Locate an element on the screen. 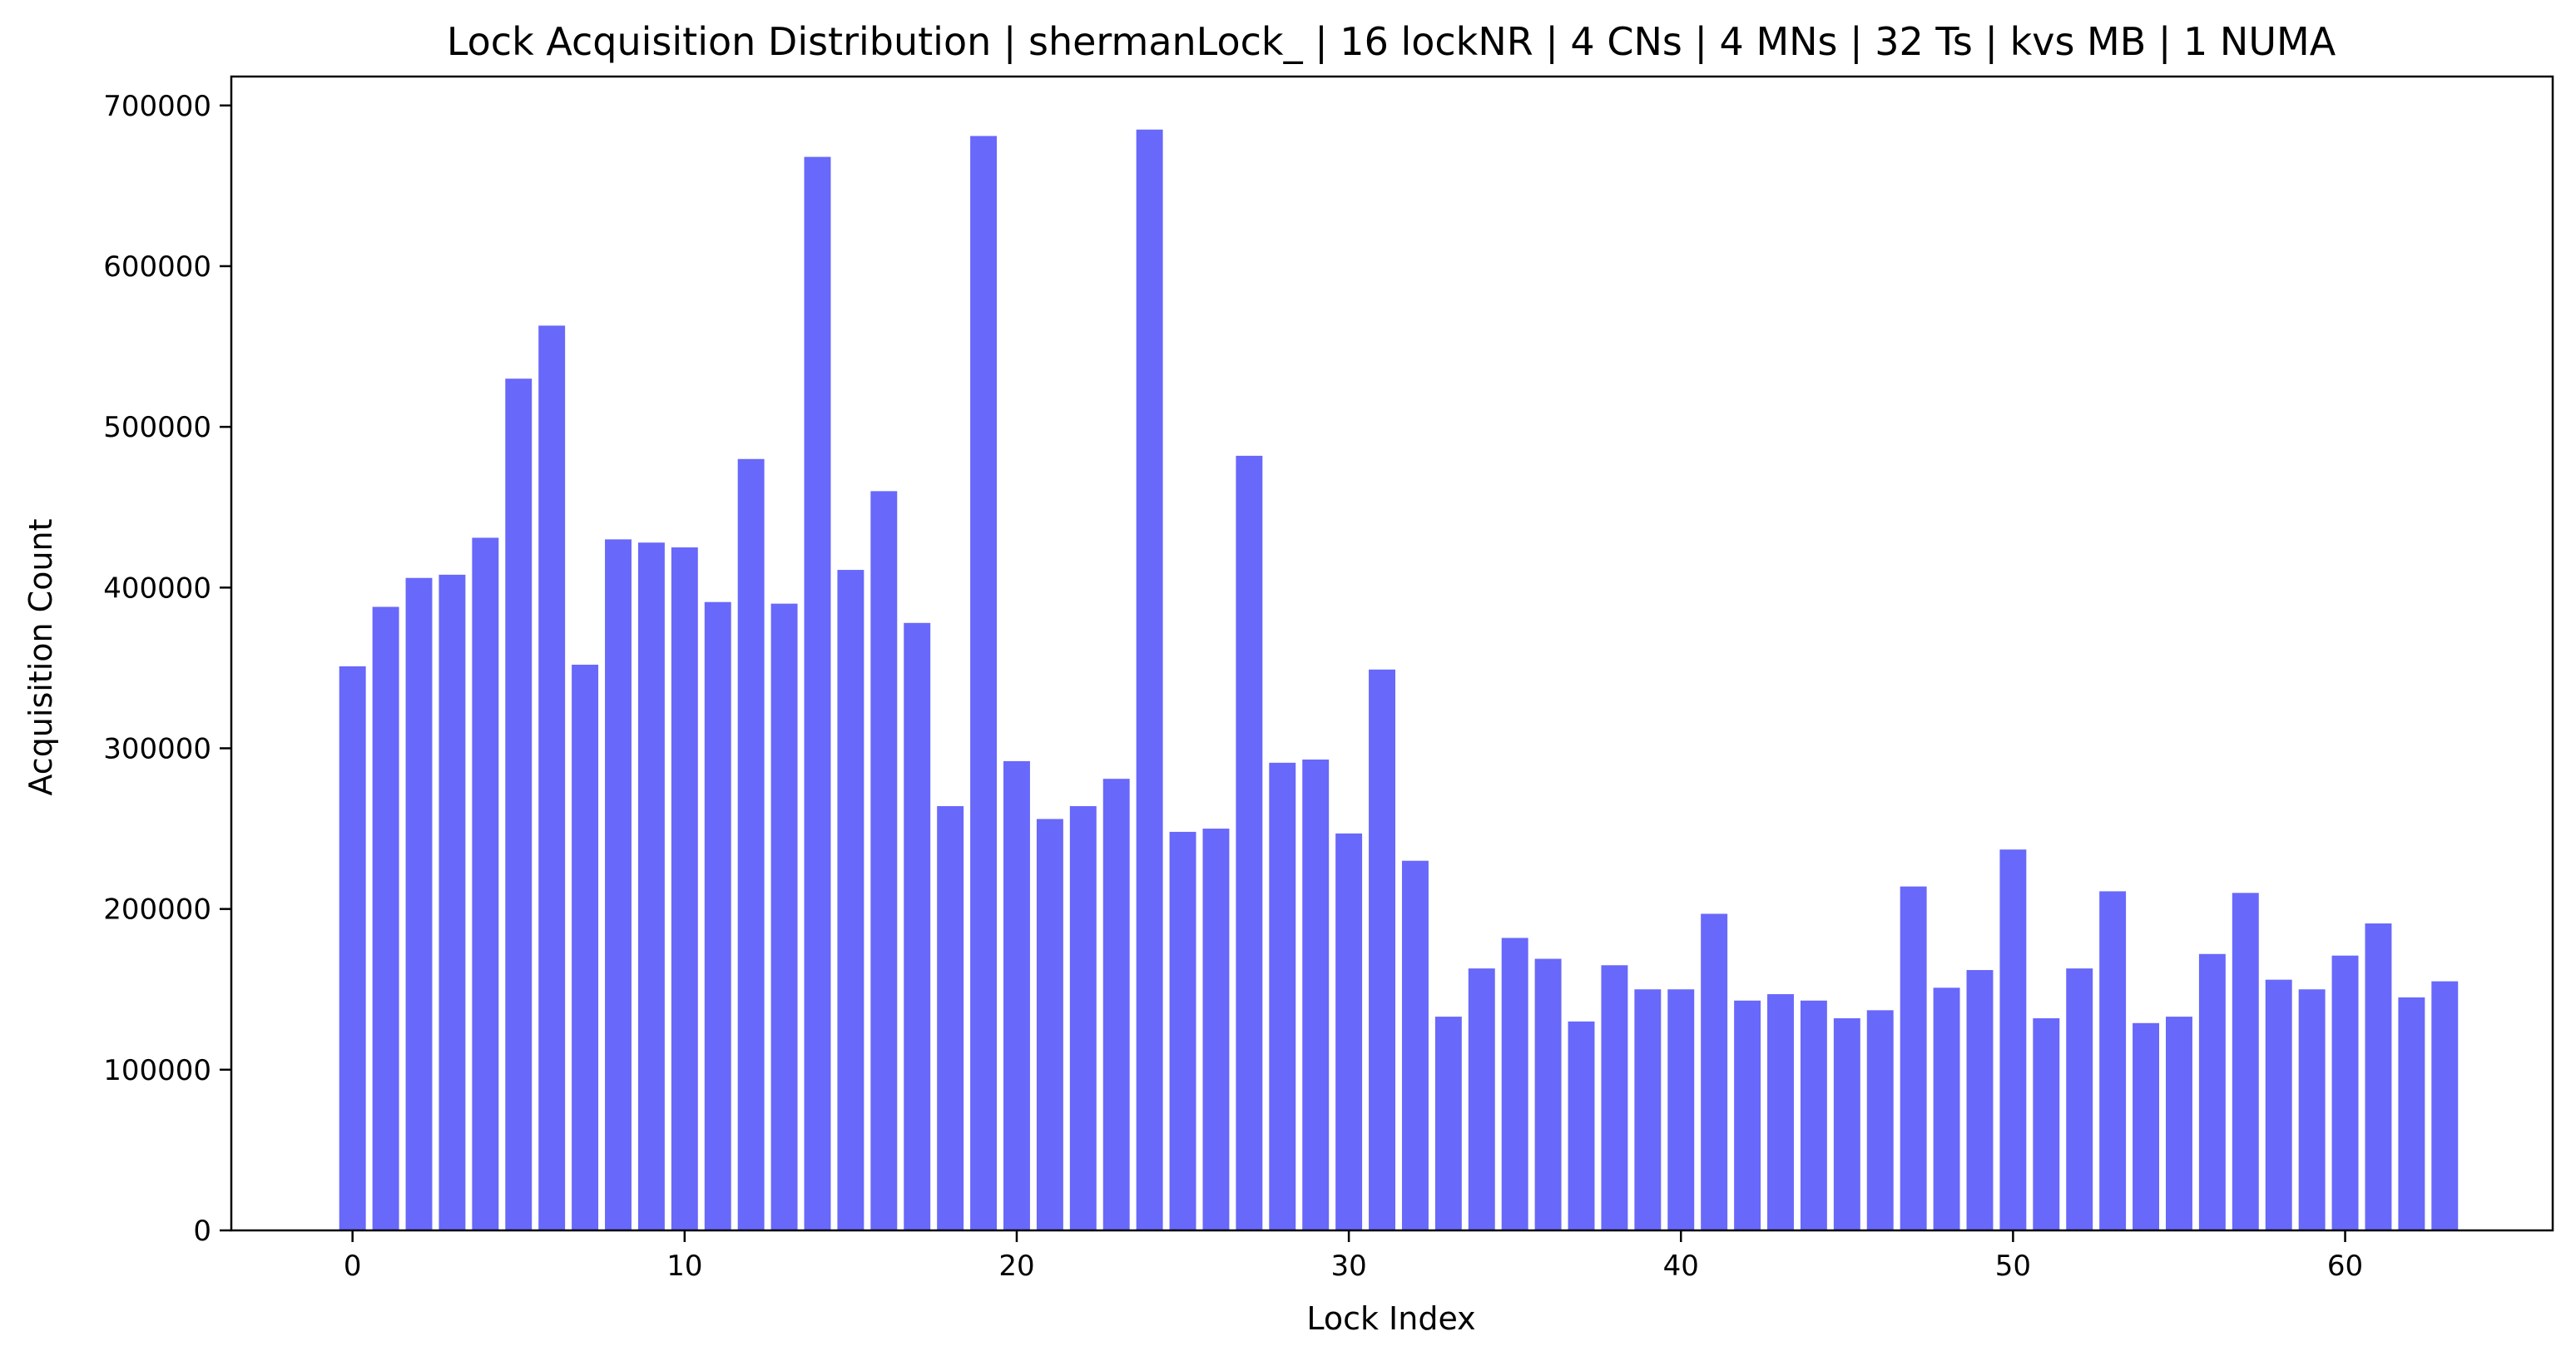 The image size is (2576, 1366). y-tick-label-500000: 500000 is located at coordinates (157, 428).